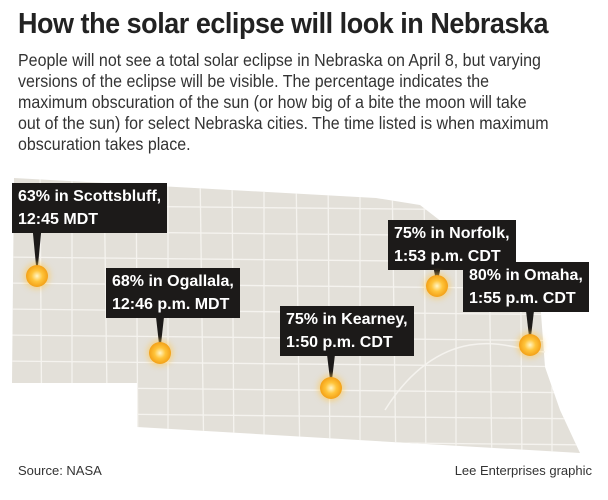 This screenshot has height=500, width=608. What do you see at coordinates (339, 342) in the screenshot?
I see `label-line2: 1:50 p.m. CDT` at bounding box center [339, 342].